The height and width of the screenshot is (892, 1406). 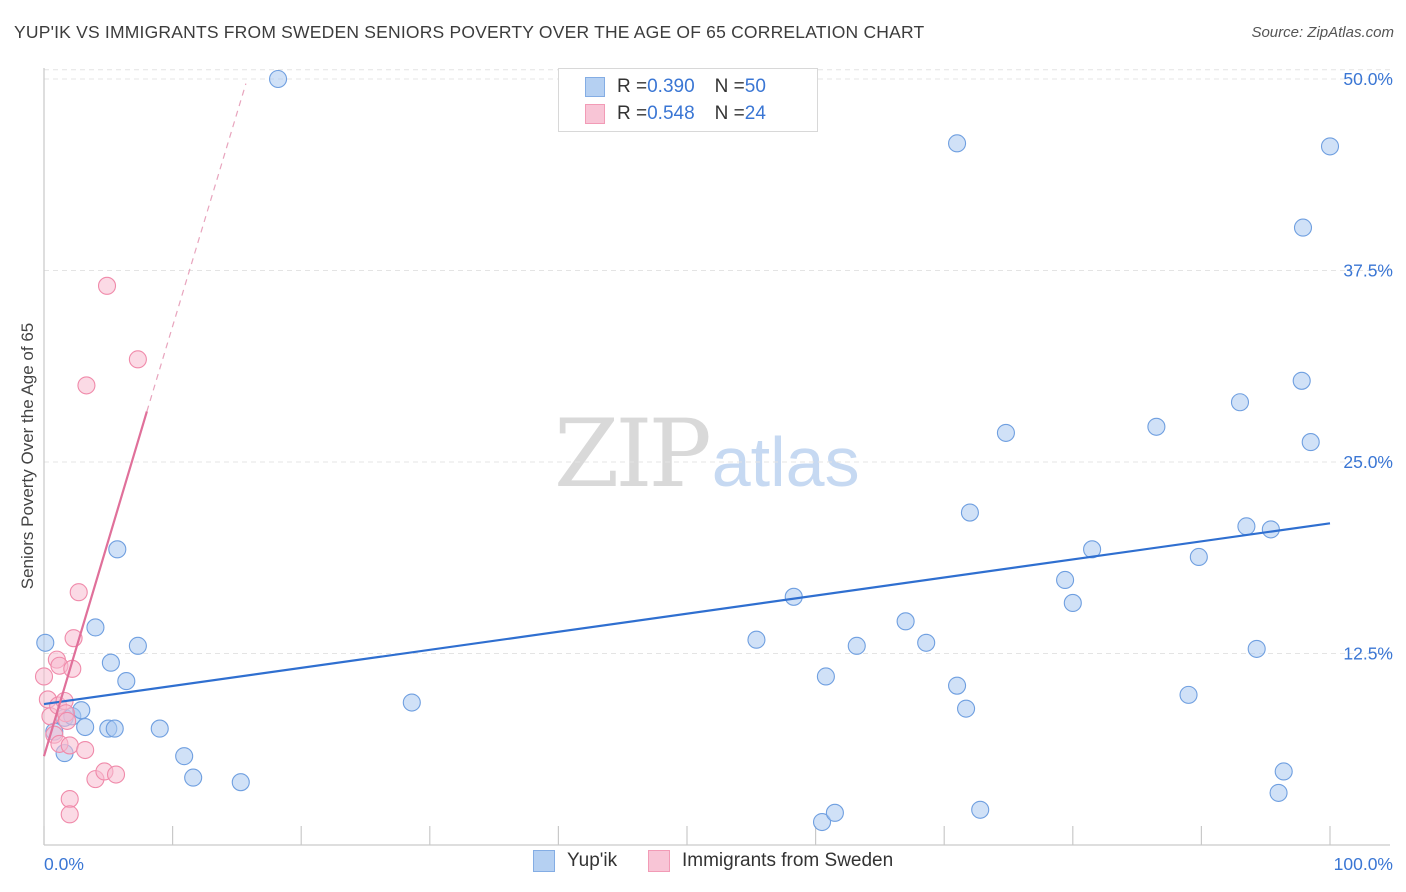 I want to click on r-value: 0.548, so click(x=671, y=113).